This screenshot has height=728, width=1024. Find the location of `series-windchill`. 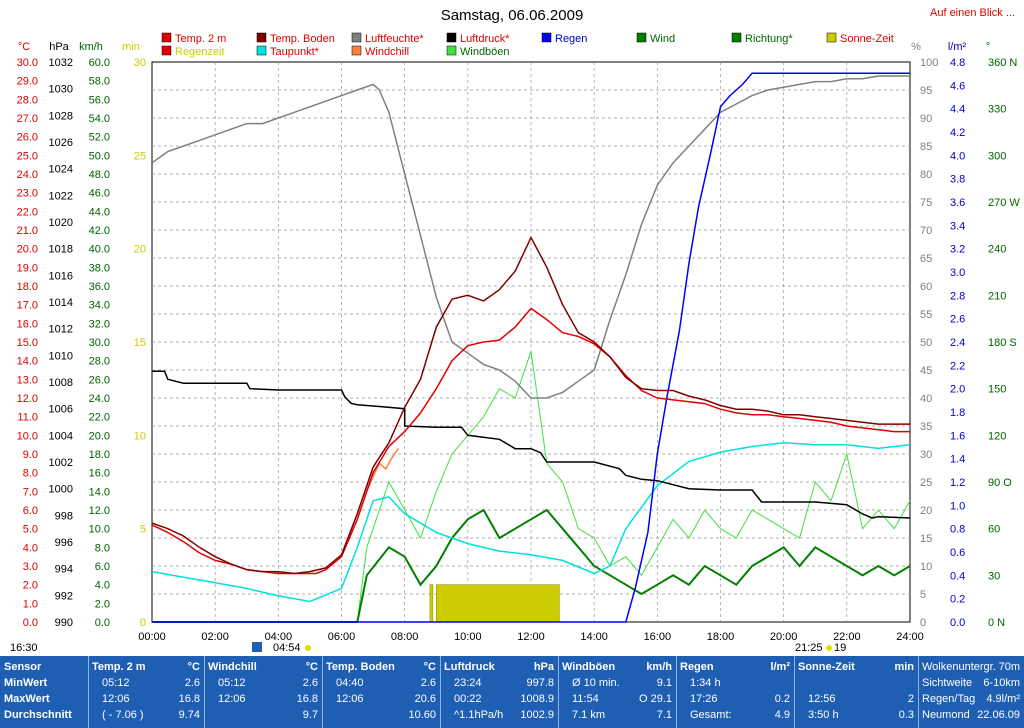

series-windchill is located at coordinates (383, 469).